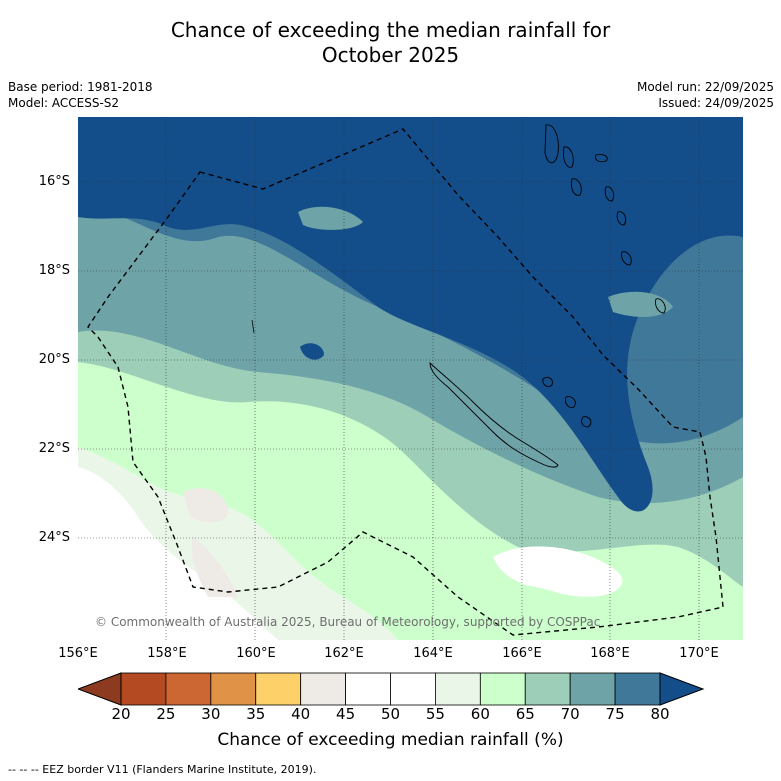  What do you see at coordinates (211, 714) in the screenshot?
I see `colorbar-tick-label: 30` at bounding box center [211, 714].